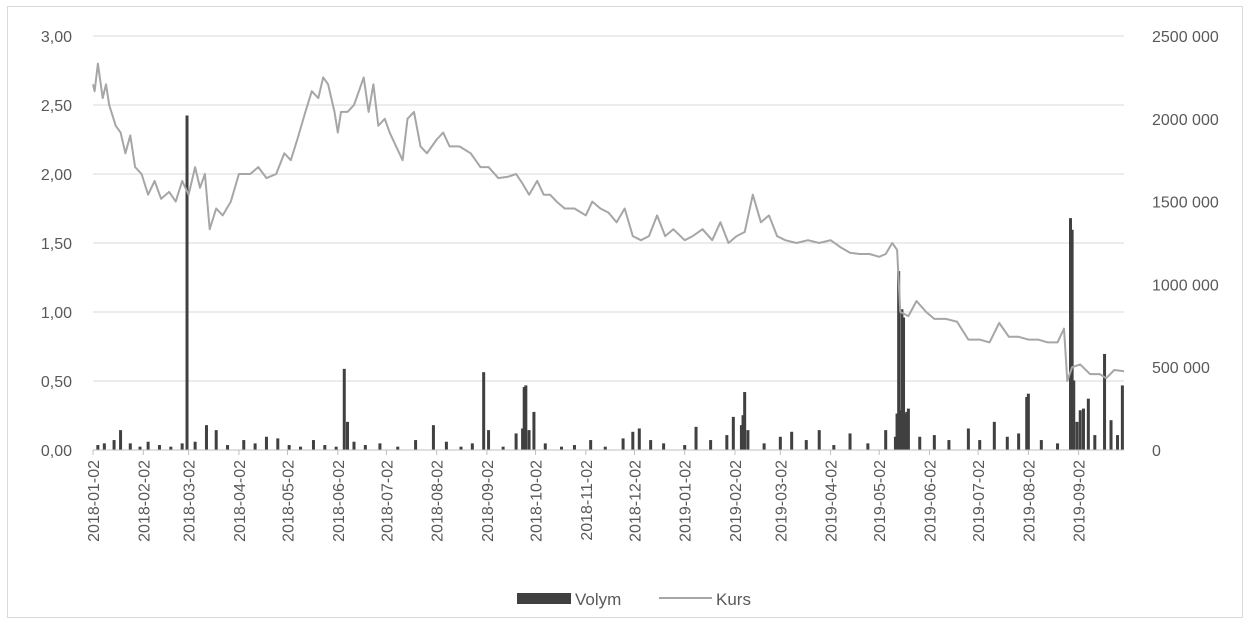  Describe the element at coordinates (339, 501) in the screenshot. I see `x-tick-label: 2018-06-02` at that location.